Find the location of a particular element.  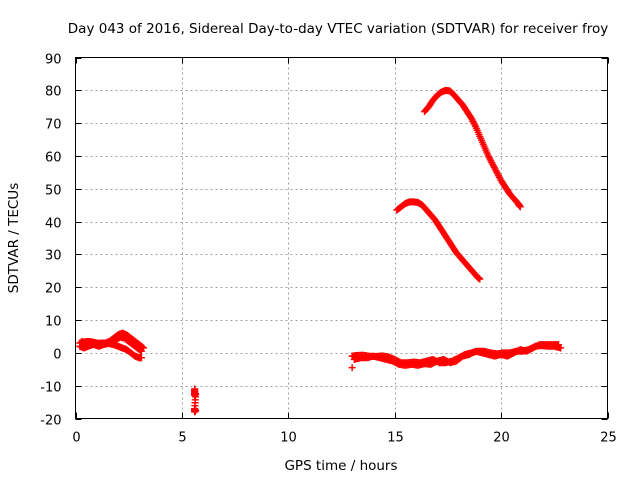

x-tick-label: 20 is located at coordinates (501, 438).